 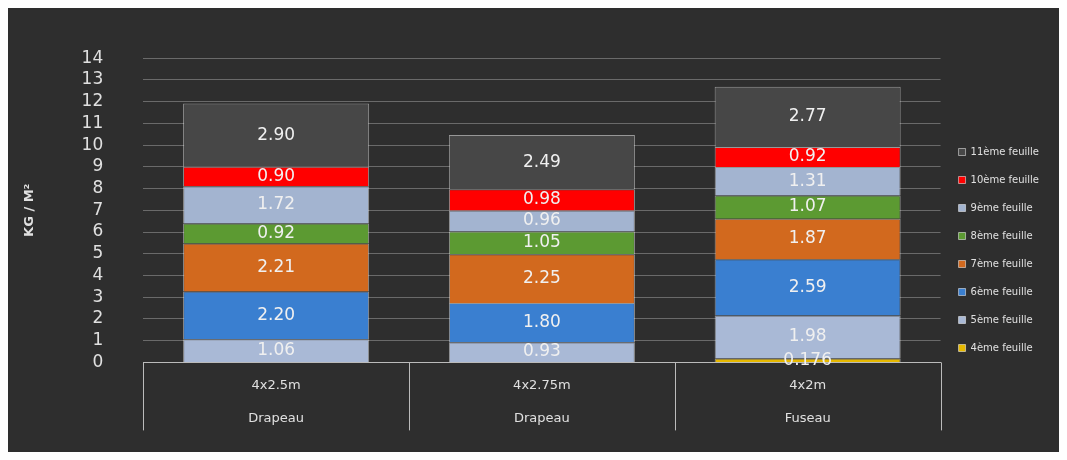 I want to click on data-label: 0.90, so click(x=276, y=174).